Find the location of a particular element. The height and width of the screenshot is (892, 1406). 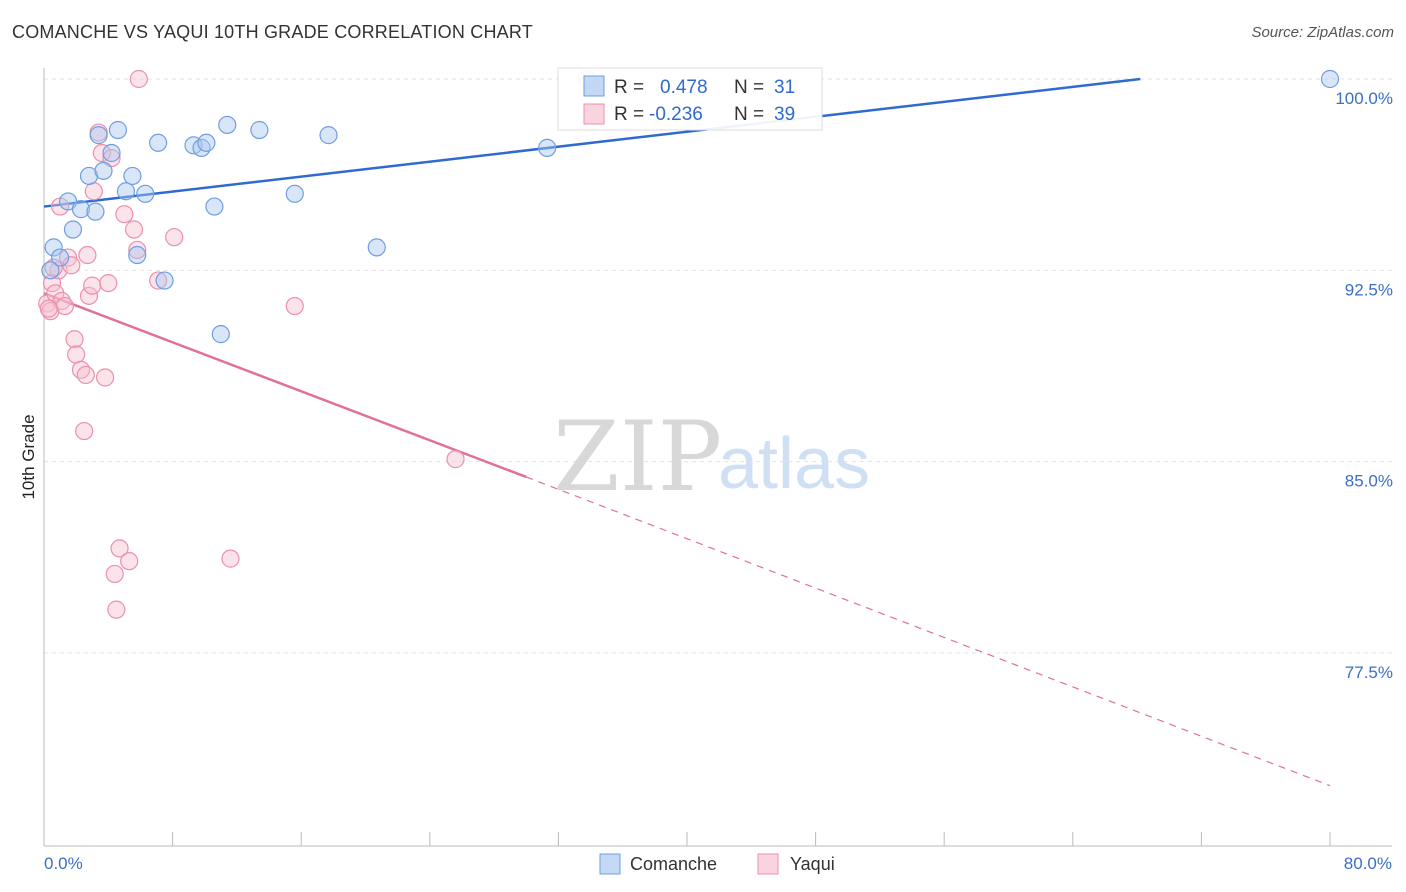

comanche-r-label: R = is located at coordinates (629, 87).